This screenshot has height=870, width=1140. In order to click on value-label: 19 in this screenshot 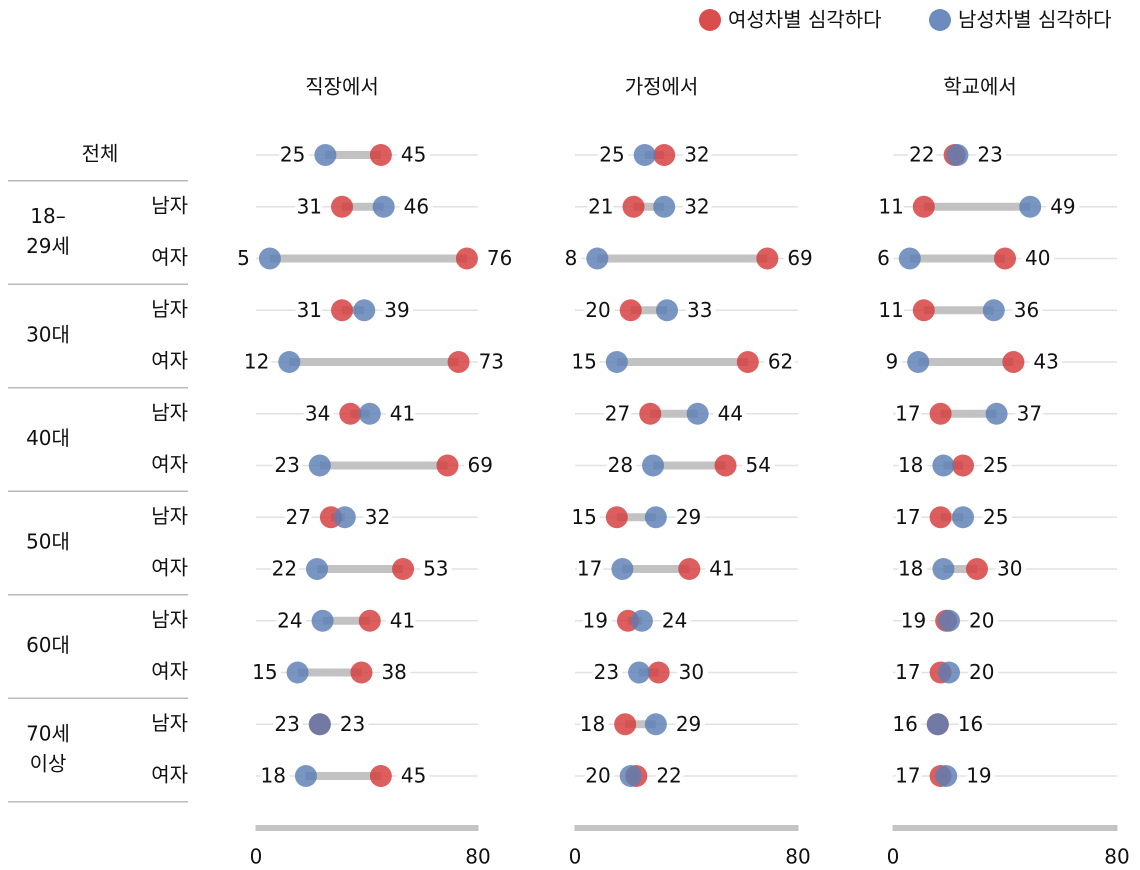, I will do `click(978, 776)`.